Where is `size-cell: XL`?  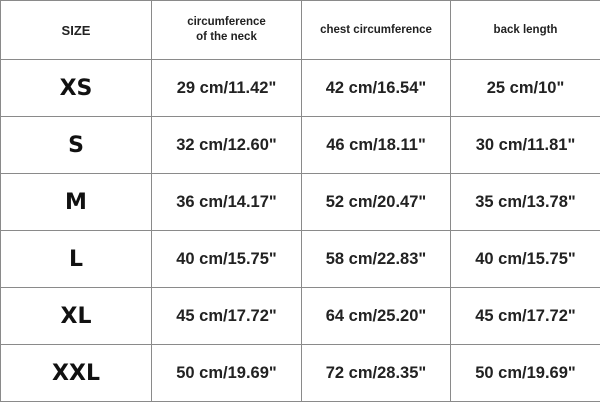 size-cell: XL is located at coordinates (76, 316).